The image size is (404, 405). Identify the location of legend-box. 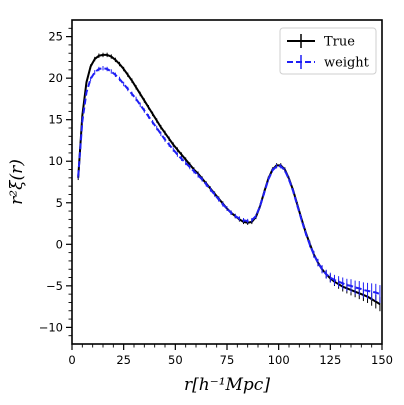
(328, 51).